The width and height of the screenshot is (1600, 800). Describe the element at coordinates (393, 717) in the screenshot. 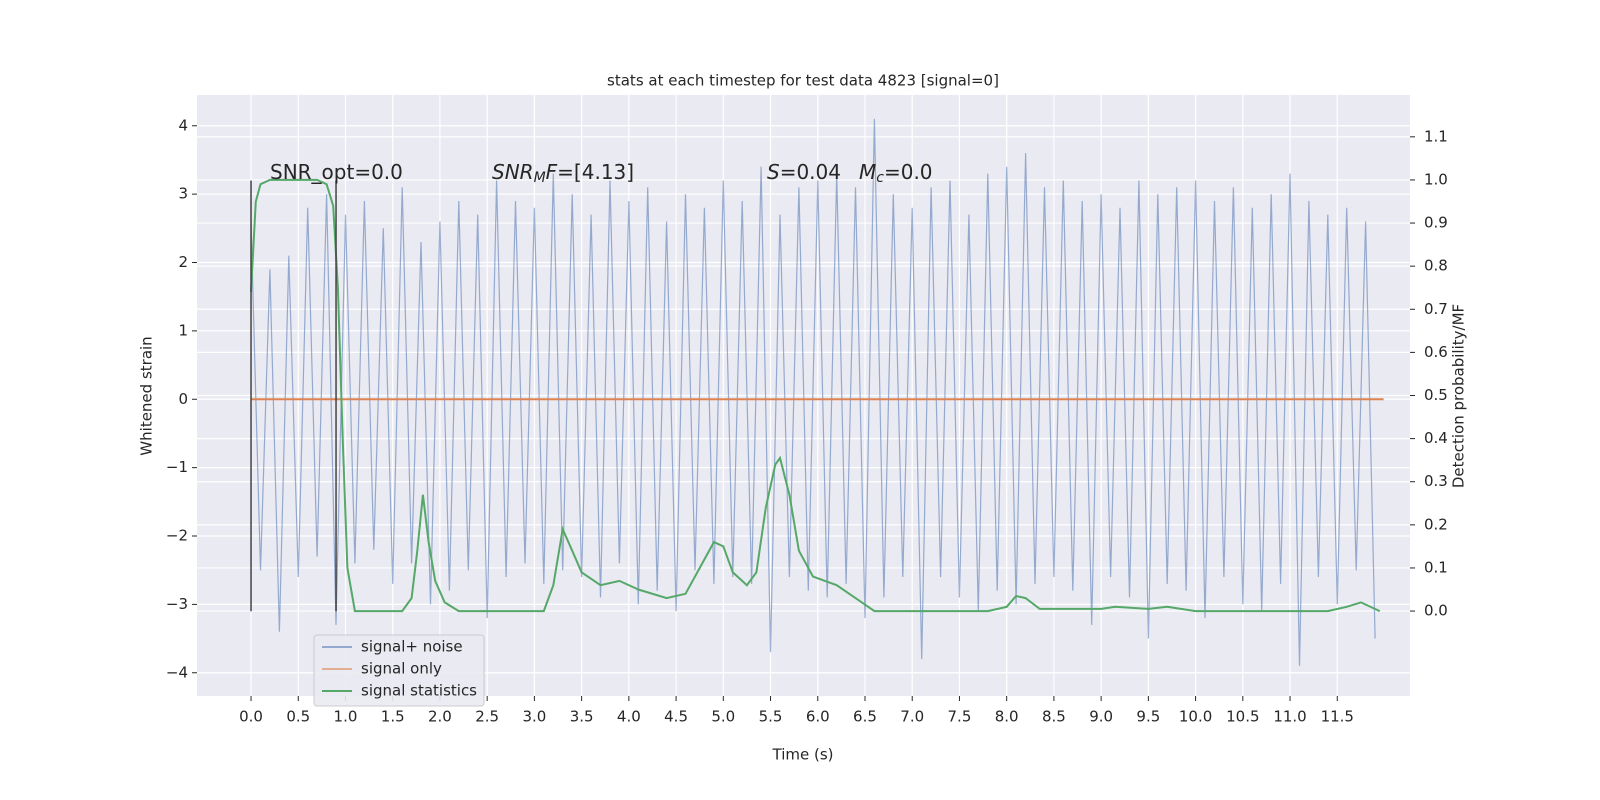

I see `x-tick-label: 1.5` at that location.